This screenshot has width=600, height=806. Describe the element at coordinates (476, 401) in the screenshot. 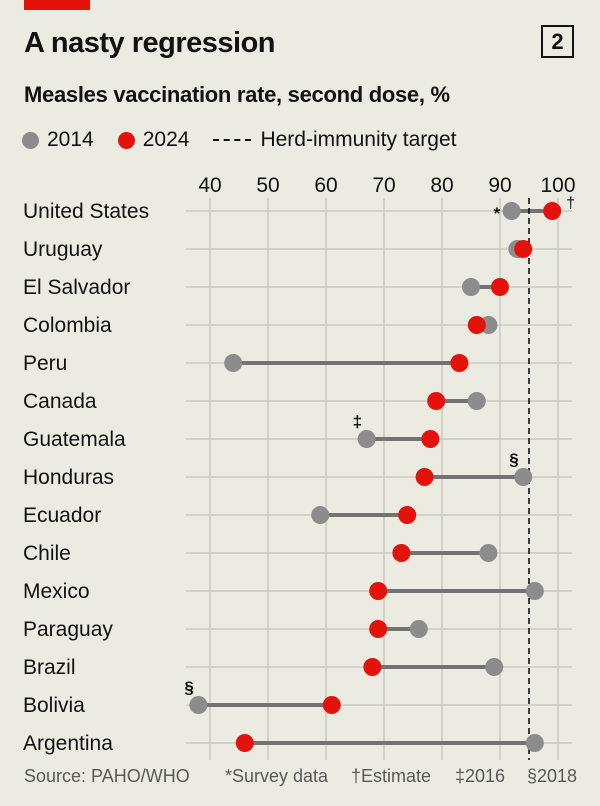

I see `dot-2014-canada` at that location.